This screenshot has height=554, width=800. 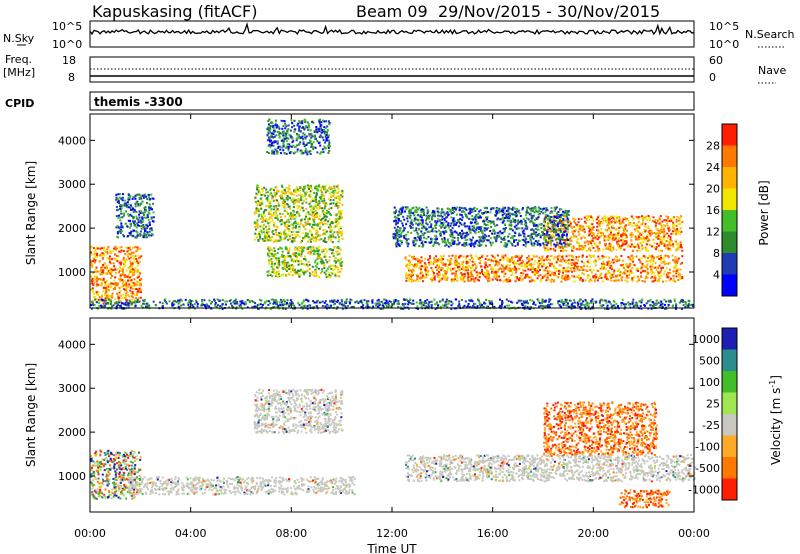 I want to click on cpid-panel-frame, so click(x=392, y=101).